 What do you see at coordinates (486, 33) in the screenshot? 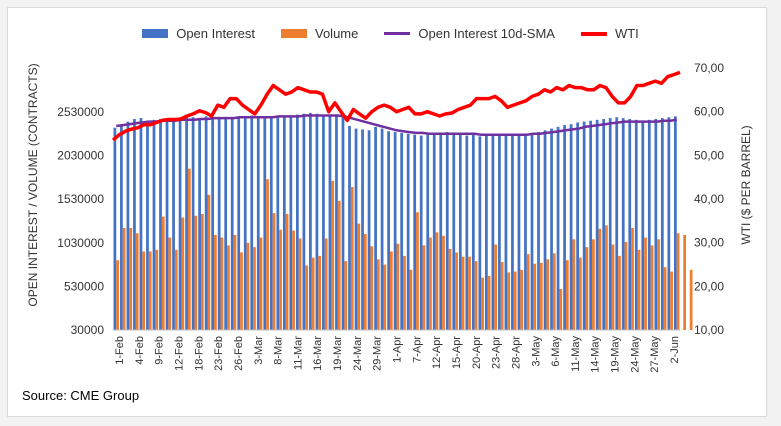
I see `legend-label-sma: Open Interest 10d-SMA` at bounding box center [486, 33].